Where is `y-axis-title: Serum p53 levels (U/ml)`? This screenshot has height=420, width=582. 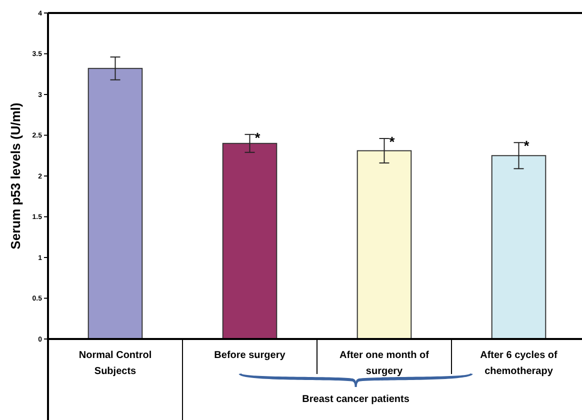 y-axis-title: Serum p53 levels (U/ml) is located at coordinates (15, 176).